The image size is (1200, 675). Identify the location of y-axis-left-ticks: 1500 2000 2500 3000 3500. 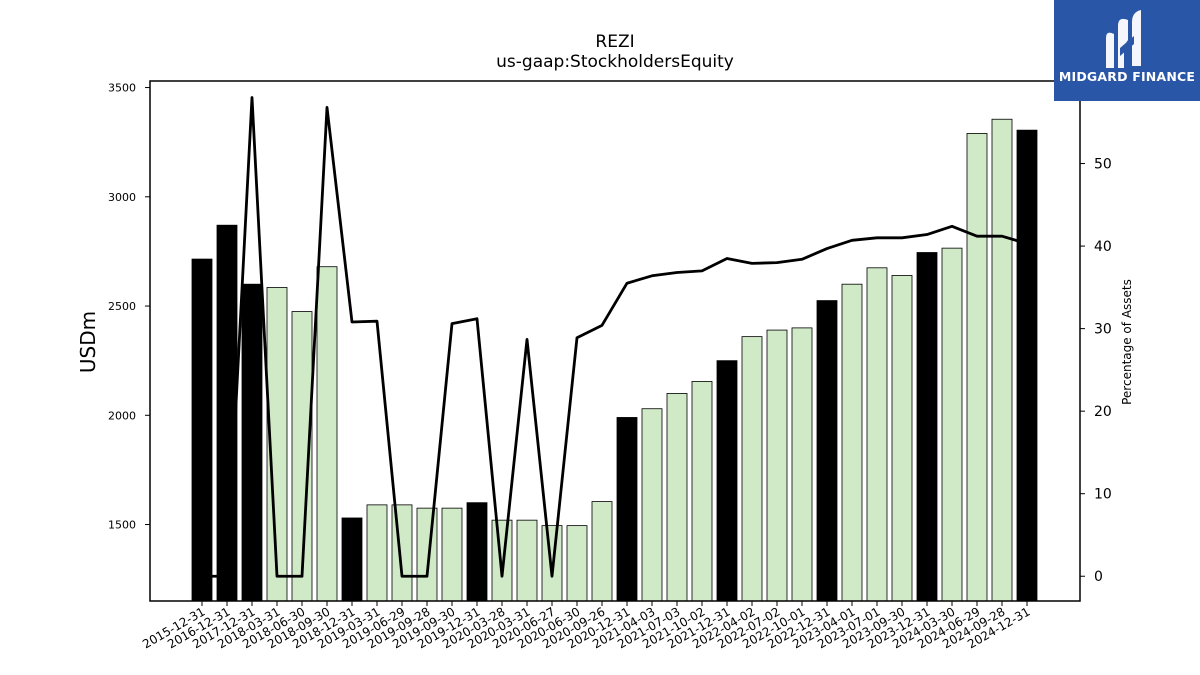
(129, 307).